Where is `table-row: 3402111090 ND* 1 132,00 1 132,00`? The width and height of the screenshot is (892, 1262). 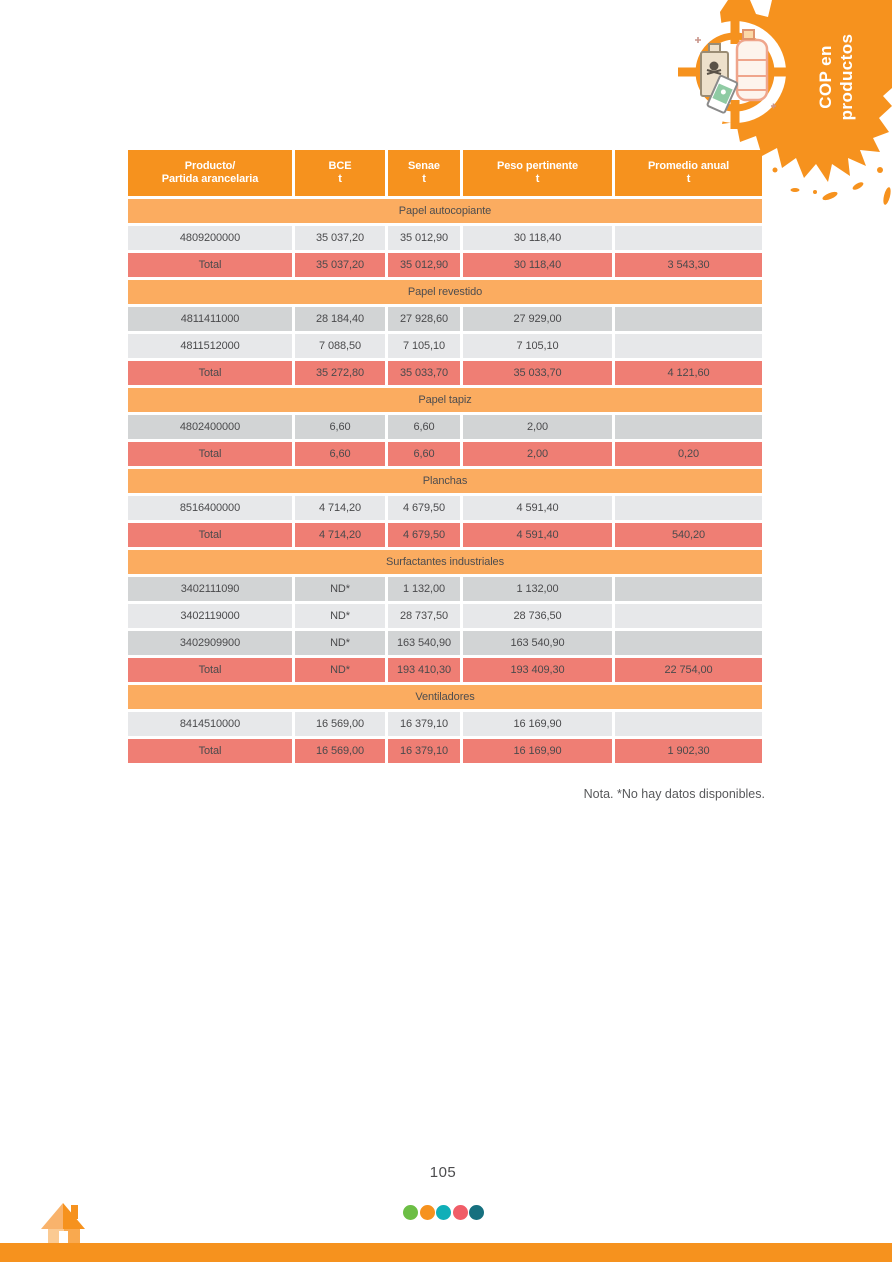
table-row: 3402111090 ND* 1 132,00 1 132,00 is located at coordinates (445, 589).